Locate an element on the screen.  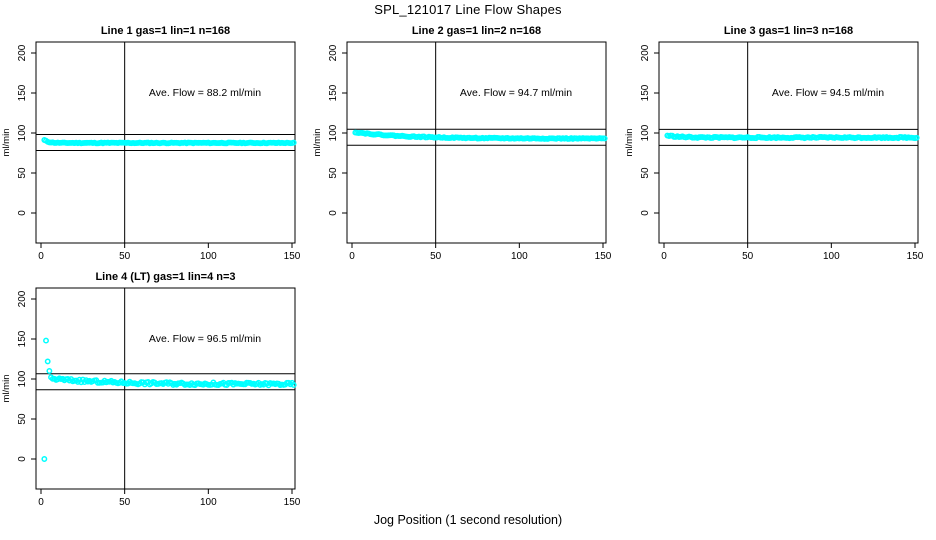
avg-flow-annotation: Ave. Flow = 88.2 ml/min is located at coordinates (205, 93).